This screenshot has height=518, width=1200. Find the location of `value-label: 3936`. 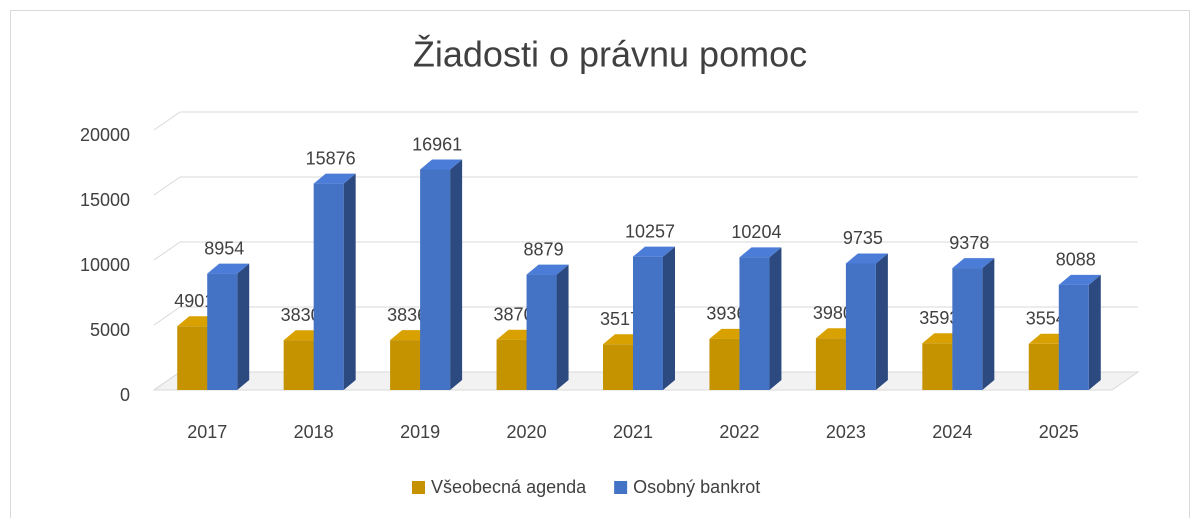

value-label: 3936 is located at coordinates (726, 314).